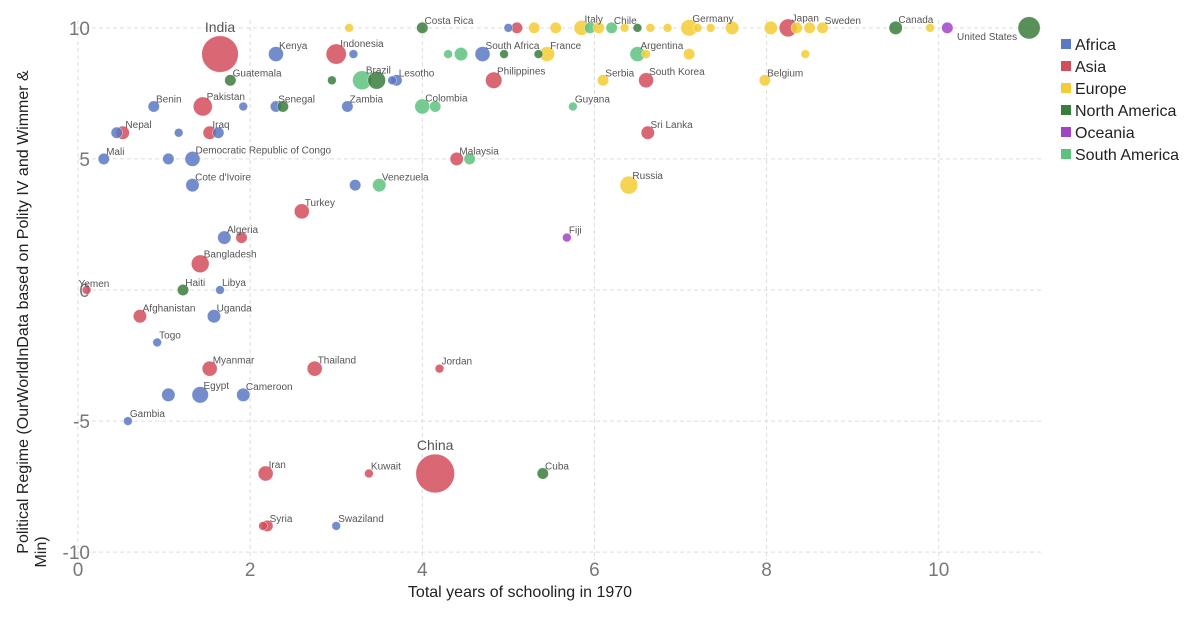 The height and width of the screenshot is (630, 1200). I want to click on point-label: Japan, so click(805, 19).